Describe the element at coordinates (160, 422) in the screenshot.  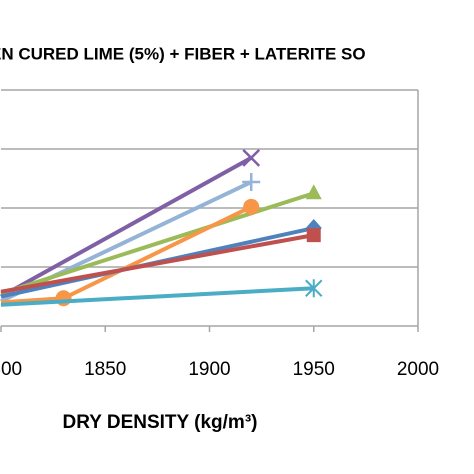
I see `x-axis-title: DRY DENSITY (kg/m³)` at that location.